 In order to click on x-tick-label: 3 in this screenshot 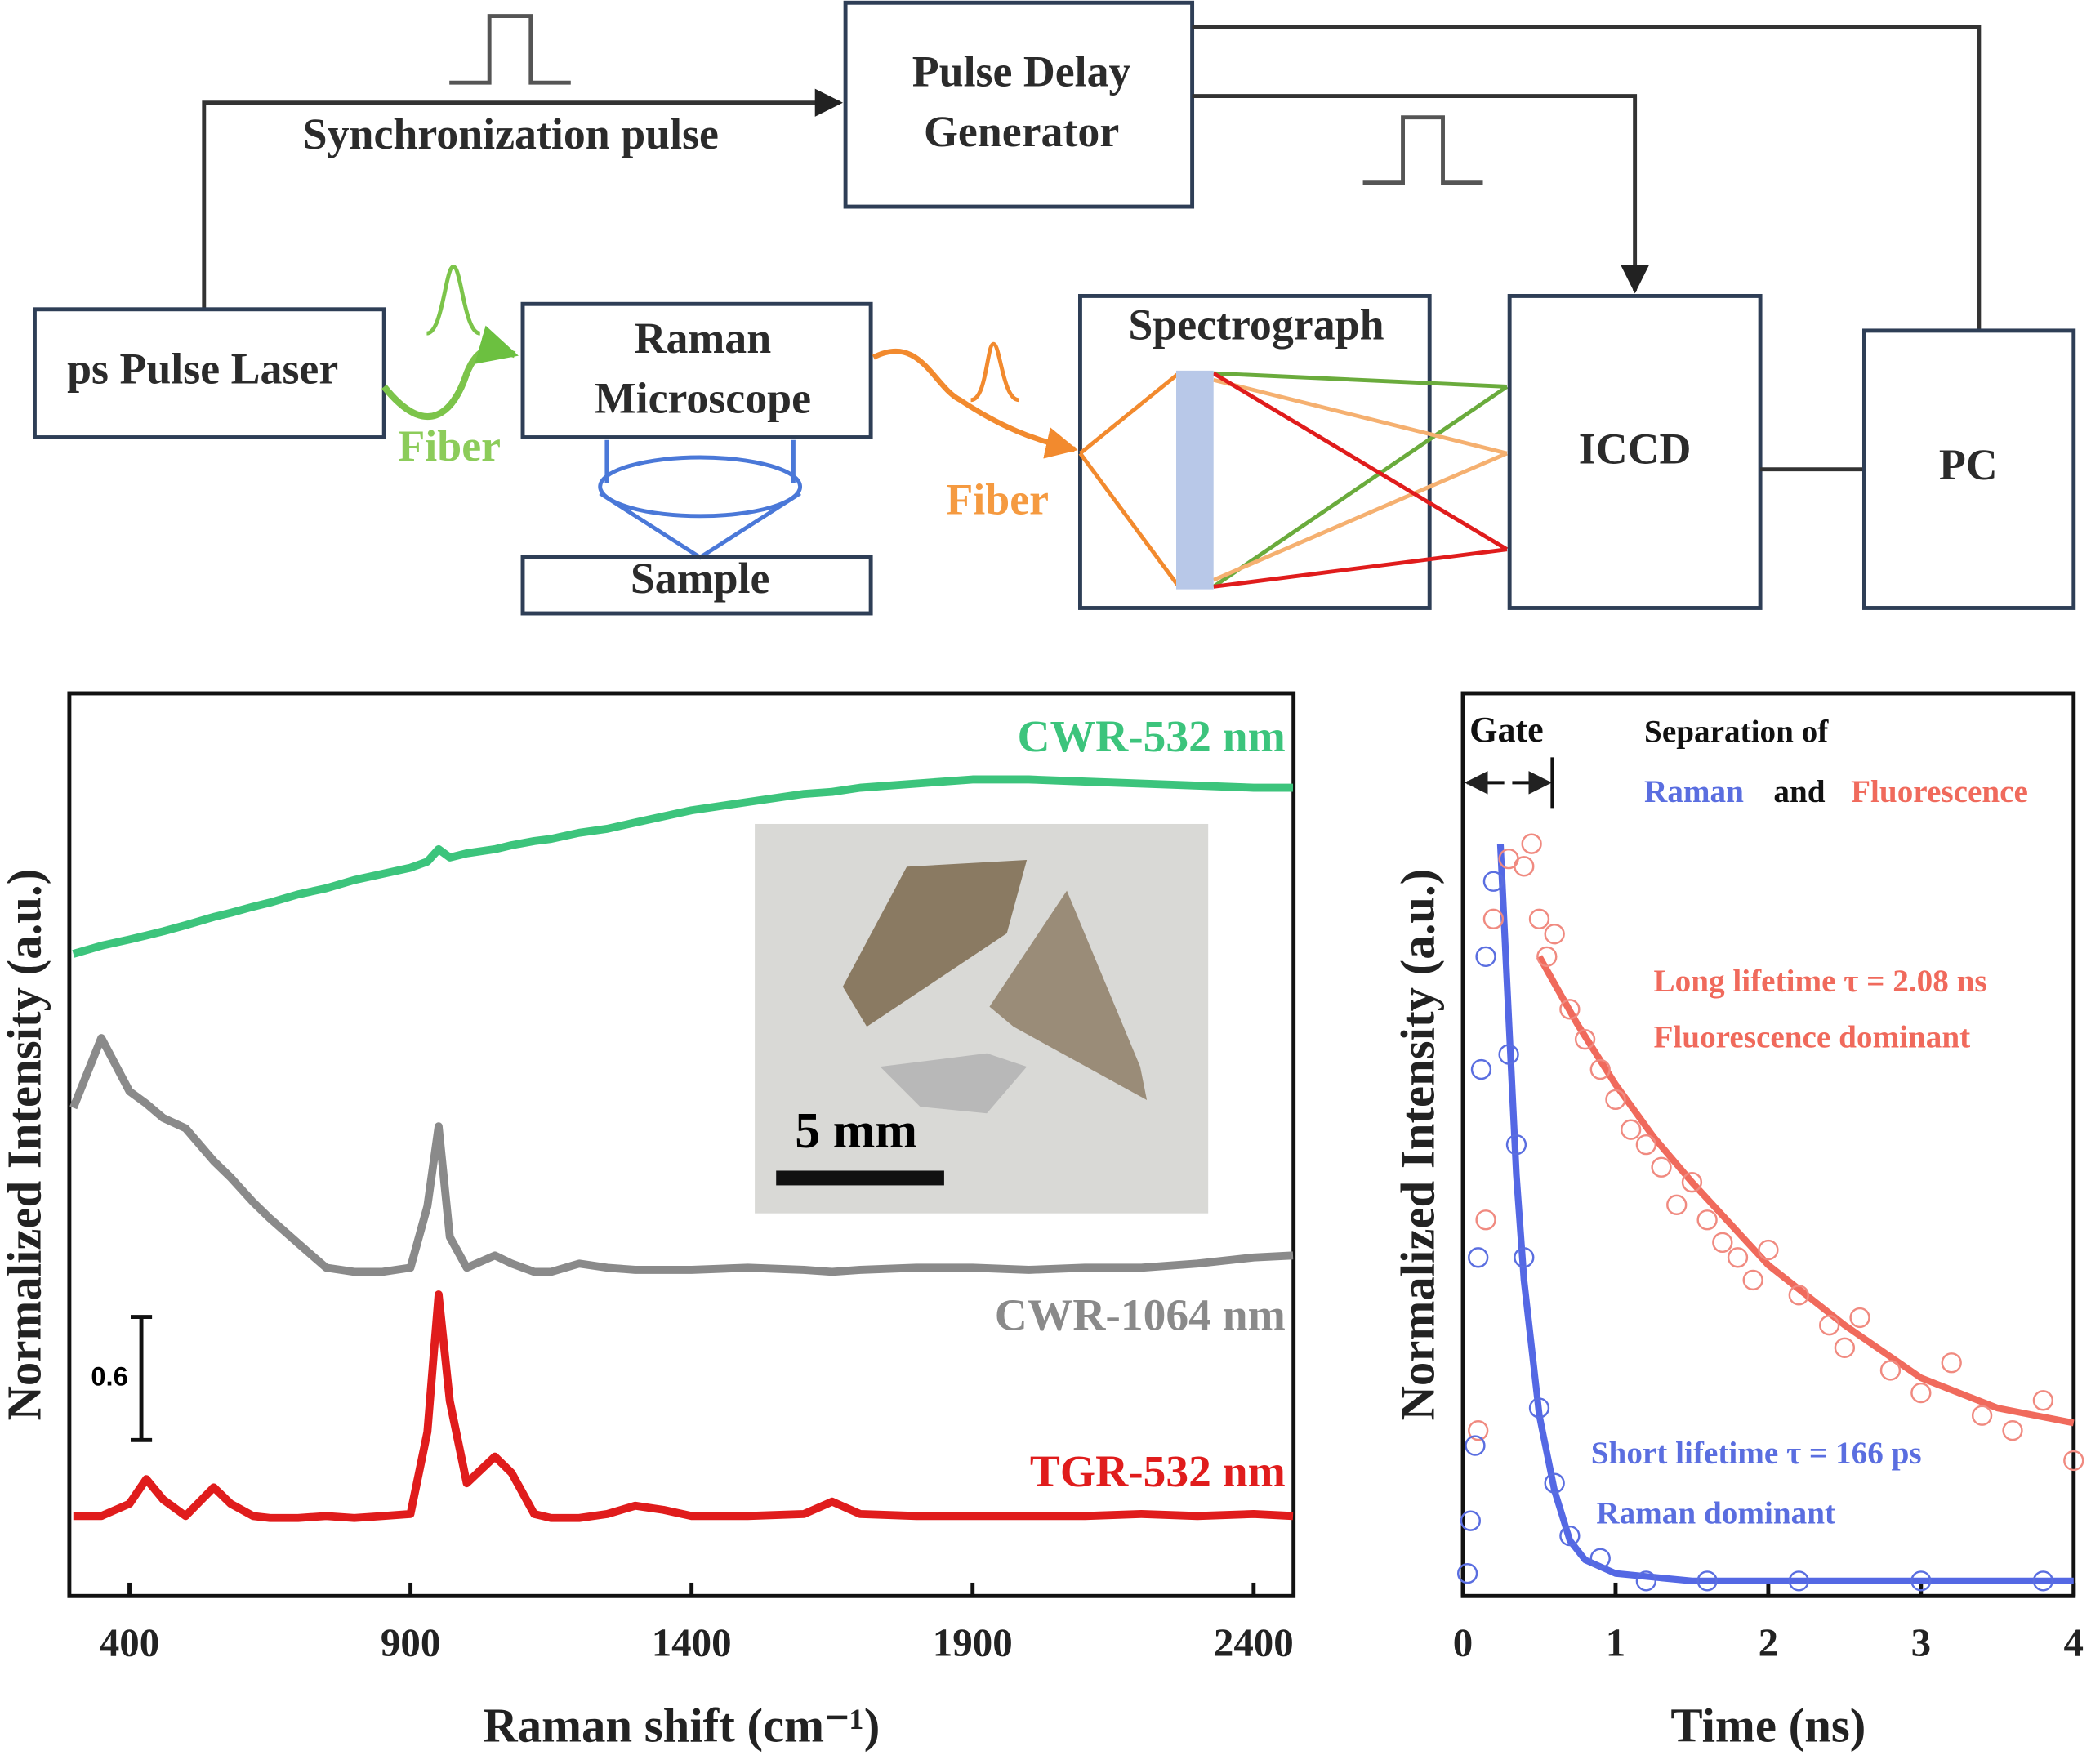, I will do `click(1921, 1642)`.